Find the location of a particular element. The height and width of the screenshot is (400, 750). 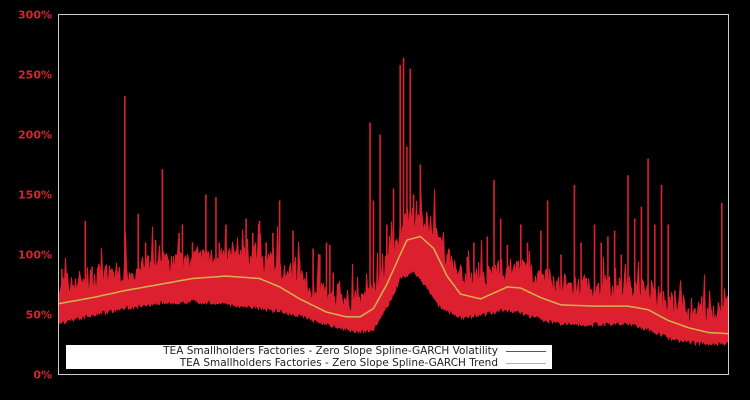

y-tick-label: 150% is located at coordinates (35, 195).